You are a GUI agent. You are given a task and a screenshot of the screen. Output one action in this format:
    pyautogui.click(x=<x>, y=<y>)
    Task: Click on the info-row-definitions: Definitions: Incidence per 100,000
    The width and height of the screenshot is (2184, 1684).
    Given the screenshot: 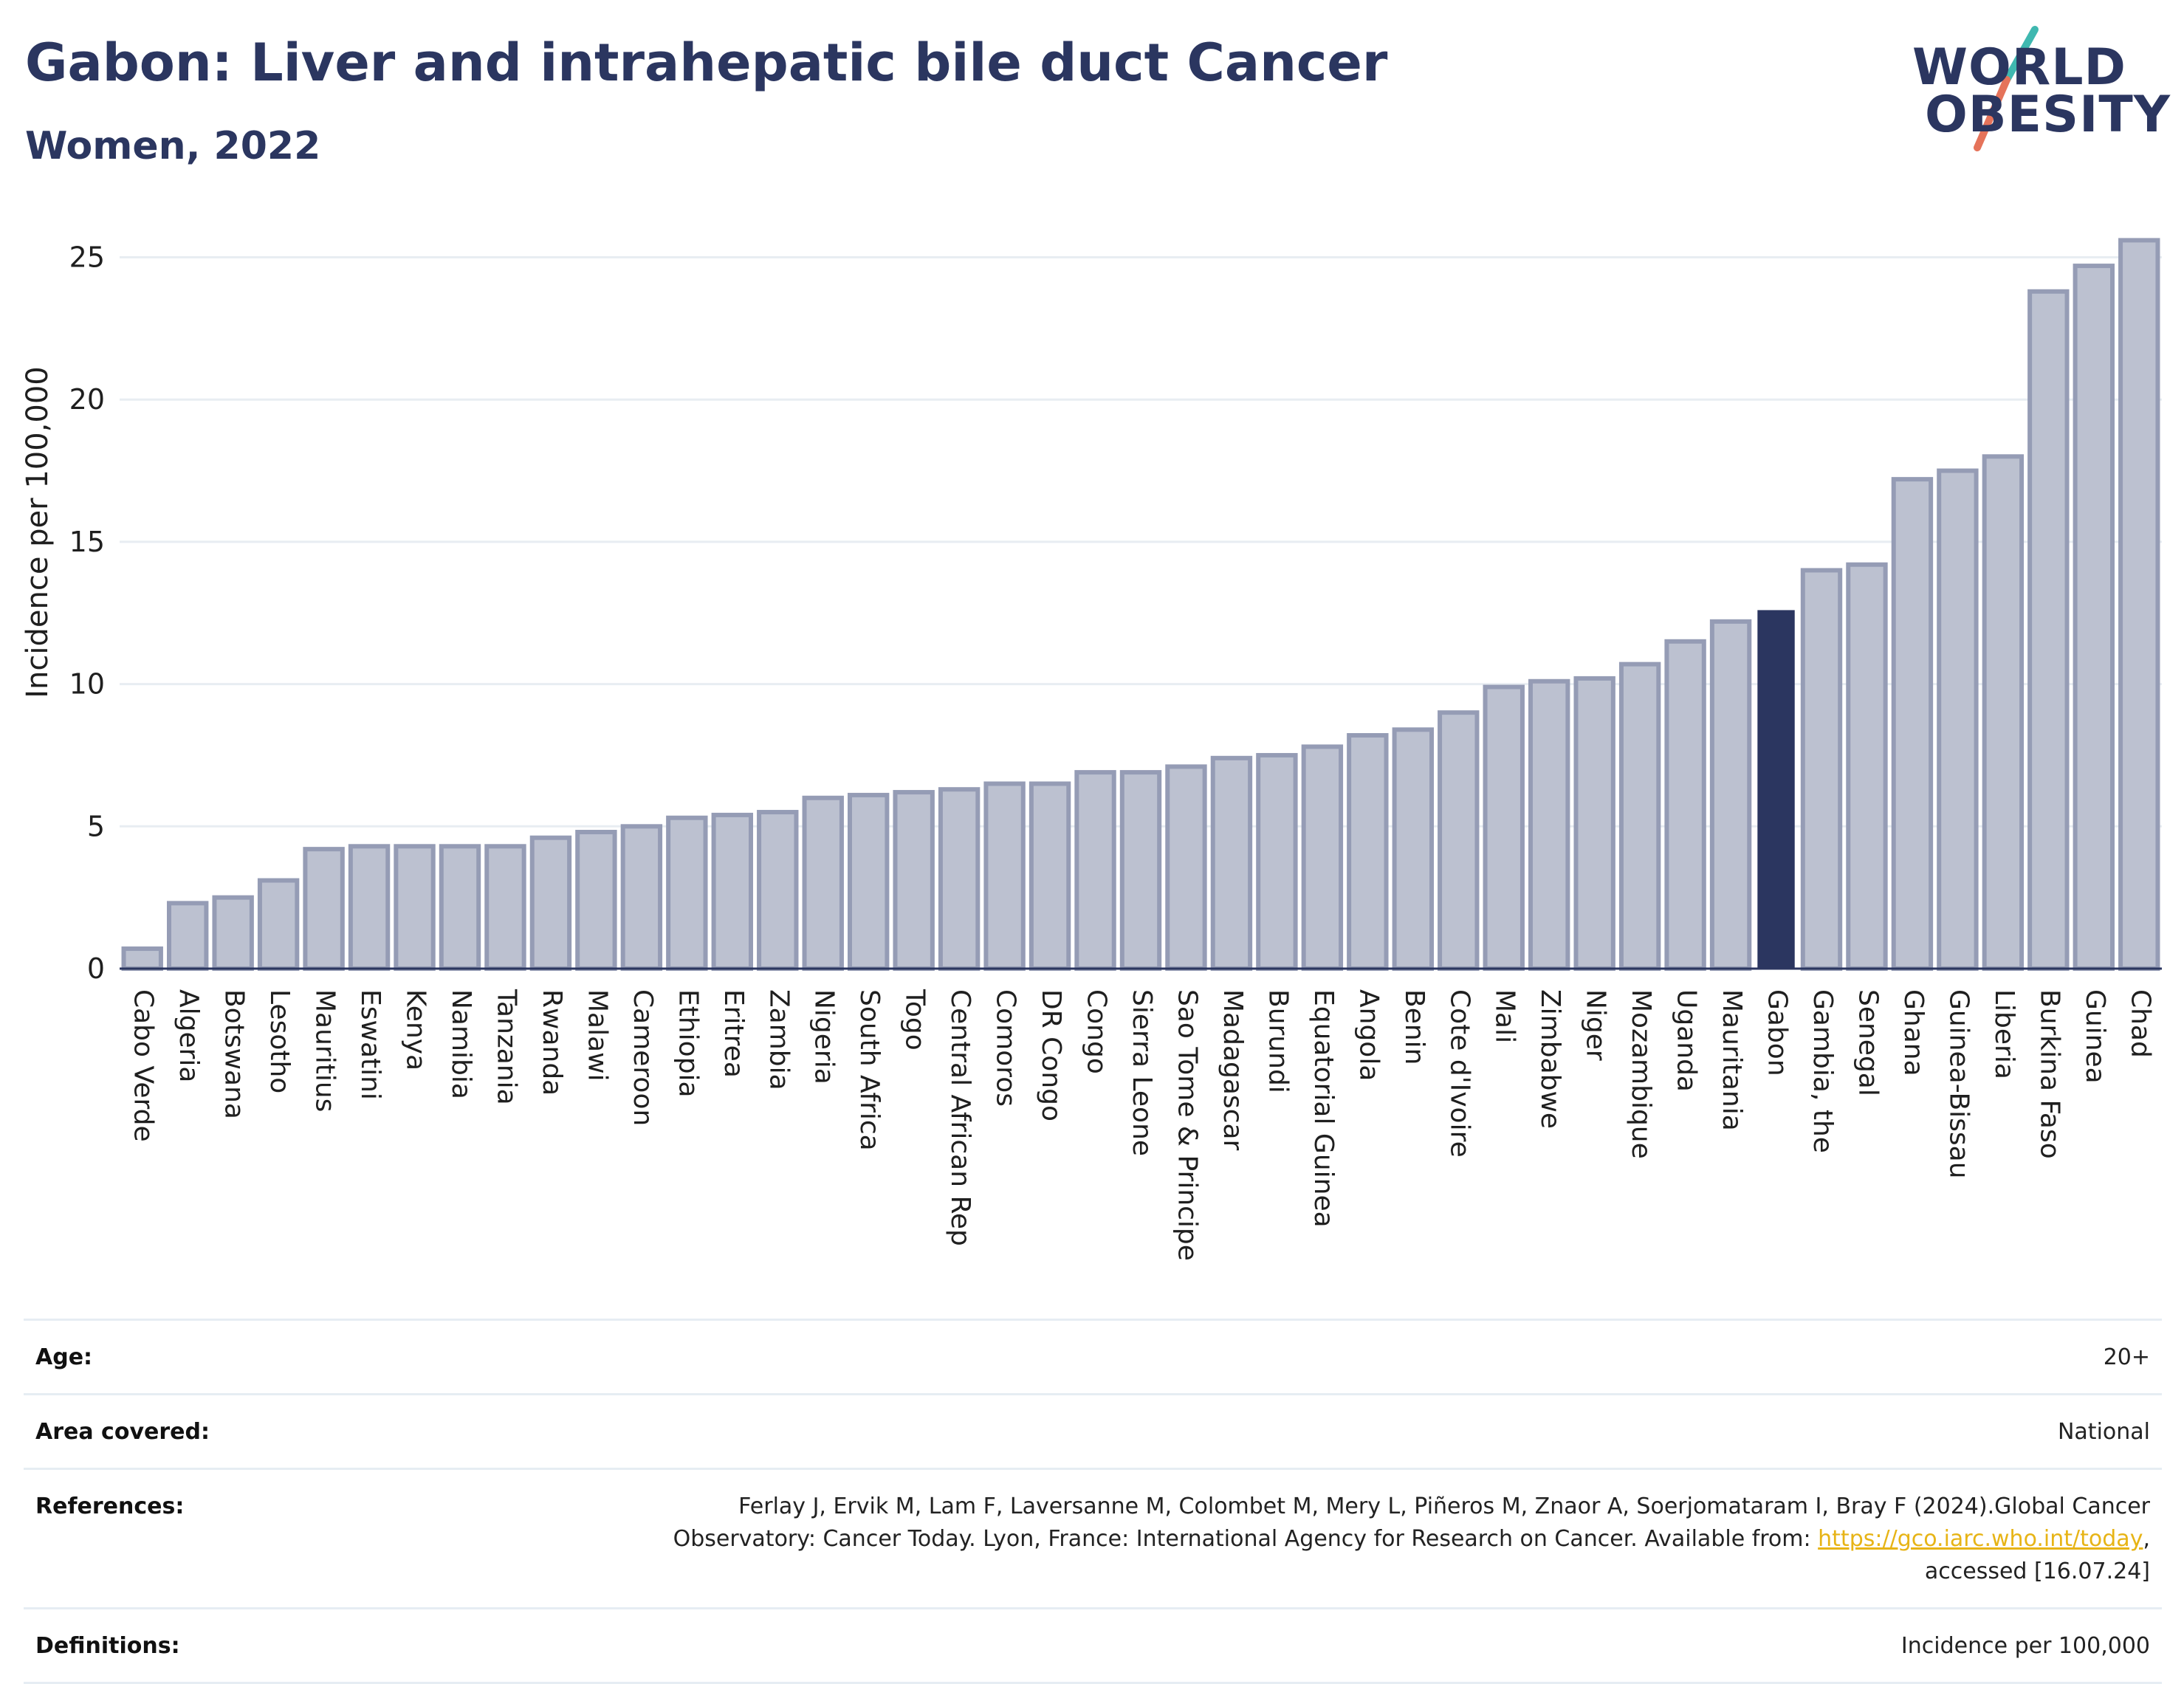 What is the action you would take?
    pyautogui.click(x=1093, y=1645)
    